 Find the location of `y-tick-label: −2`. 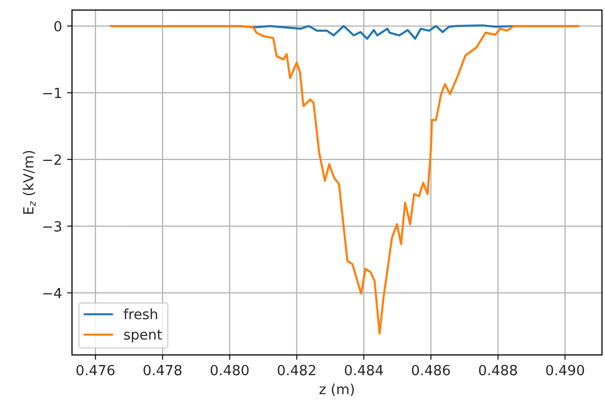

y-tick-label: −2 is located at coordinates (52, 159).